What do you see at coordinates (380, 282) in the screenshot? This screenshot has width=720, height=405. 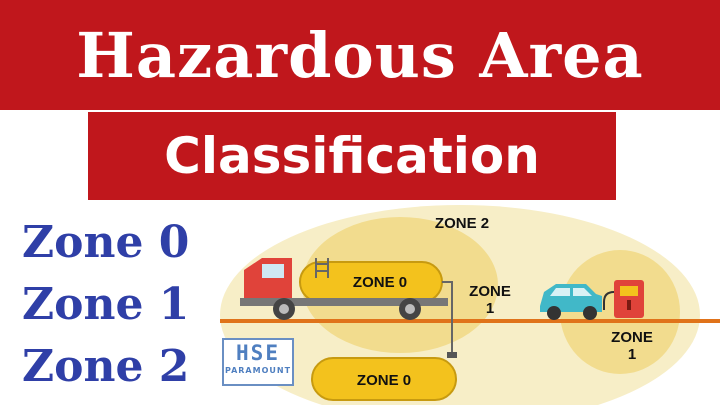 I see `truck-tank-zone-label: ZONE 0` at bounding box center [380, 282].